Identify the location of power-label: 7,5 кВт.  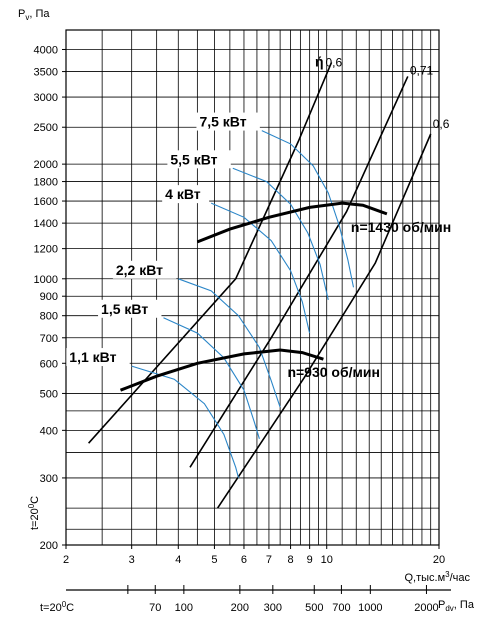
(222, 122).